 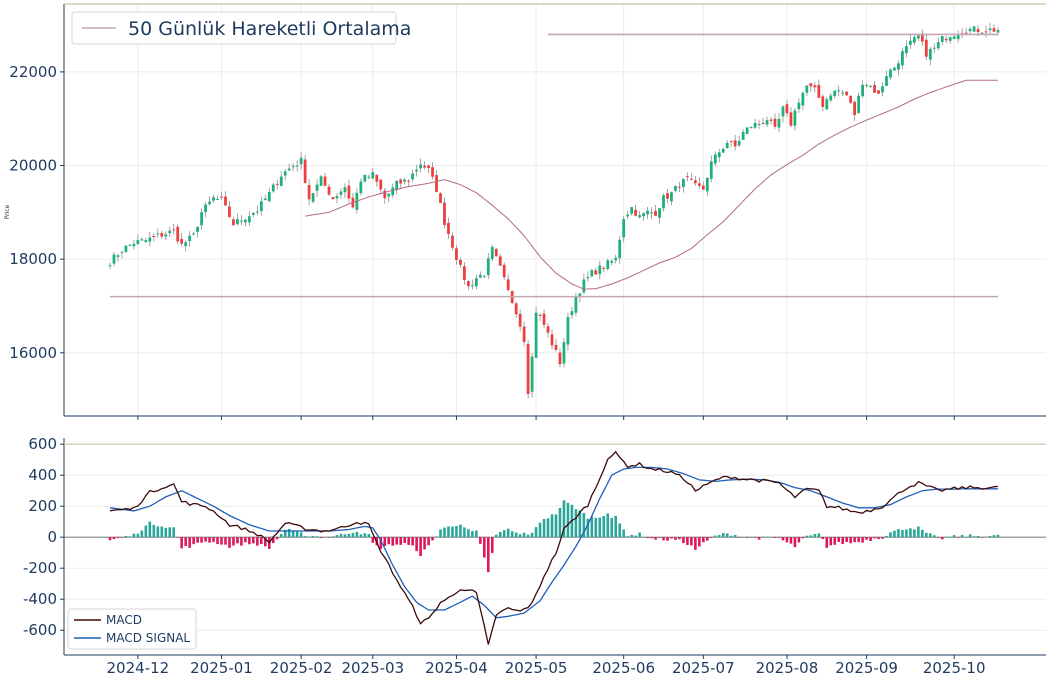 What do you see at coordinates (866, 668) in the screenshot?
I see `x-tick-label: 2025-09` at bounding box center [866, 668].